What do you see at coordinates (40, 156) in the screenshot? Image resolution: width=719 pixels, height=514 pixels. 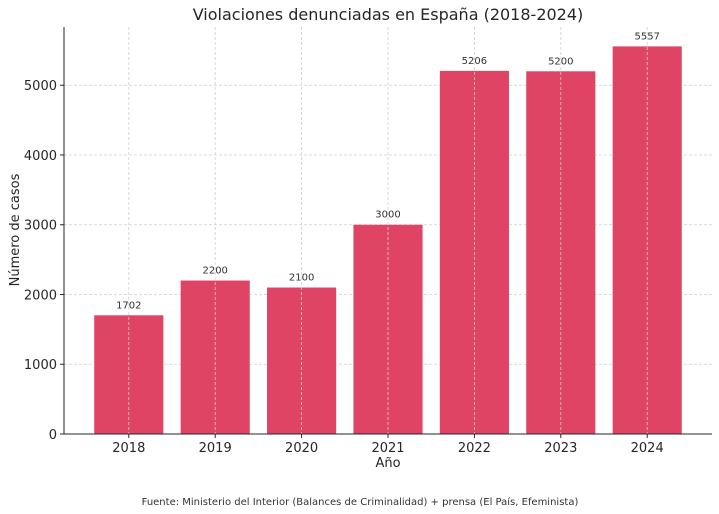 I see `y-tick-label: 4000` at bounding box center [40, 156].